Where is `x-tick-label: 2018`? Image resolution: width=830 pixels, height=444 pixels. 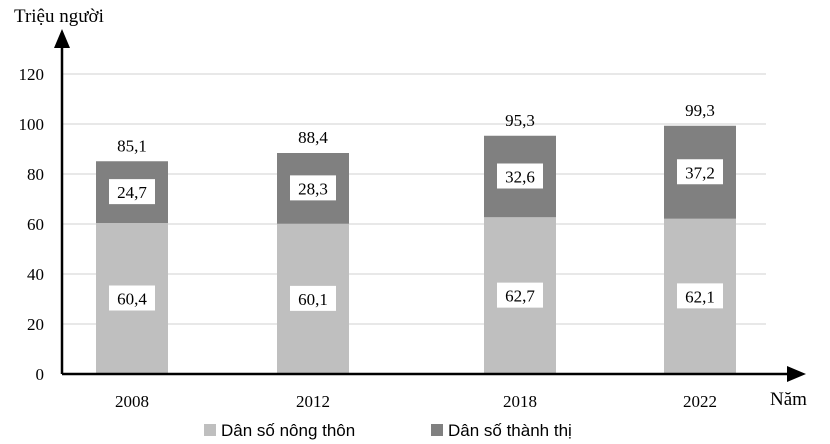 x-tick-label: 2018 is located at coordinates (520, 401).